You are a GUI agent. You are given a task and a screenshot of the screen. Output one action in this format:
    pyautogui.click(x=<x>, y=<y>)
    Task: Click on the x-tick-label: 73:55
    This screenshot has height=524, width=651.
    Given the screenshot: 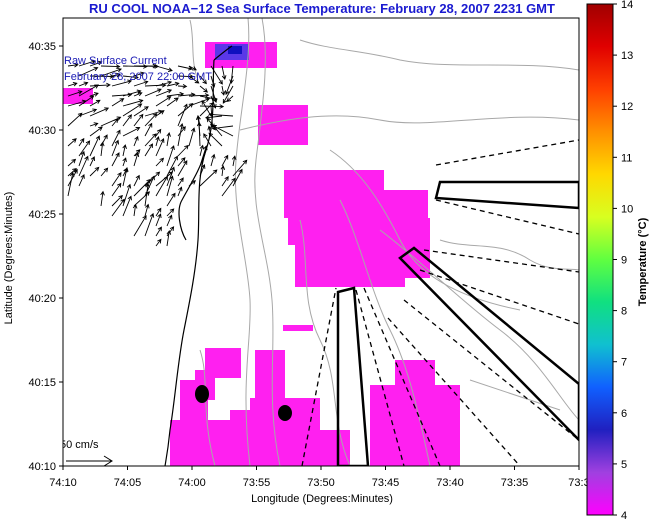 What is the action you would take?
    pyautogui.click(x=257, y=483)
    